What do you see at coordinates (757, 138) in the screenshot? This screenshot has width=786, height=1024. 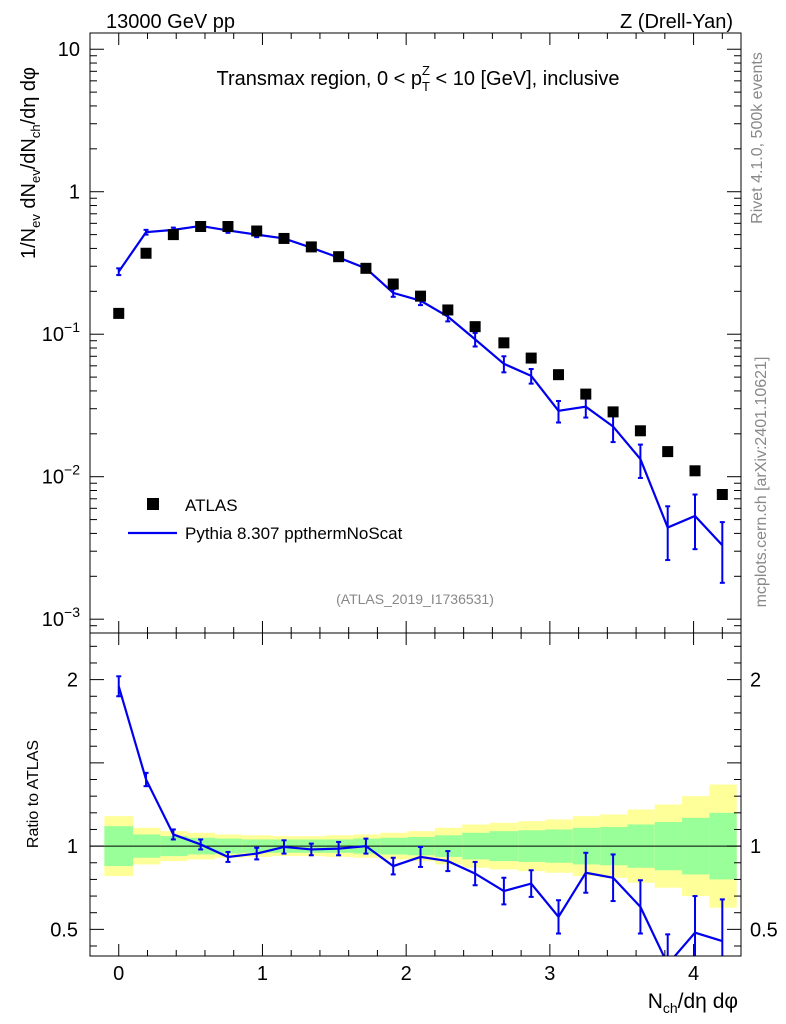 I see `rivet-version-label: Rivet 4.1.0, 500k events` at bounding box center [757, 138].